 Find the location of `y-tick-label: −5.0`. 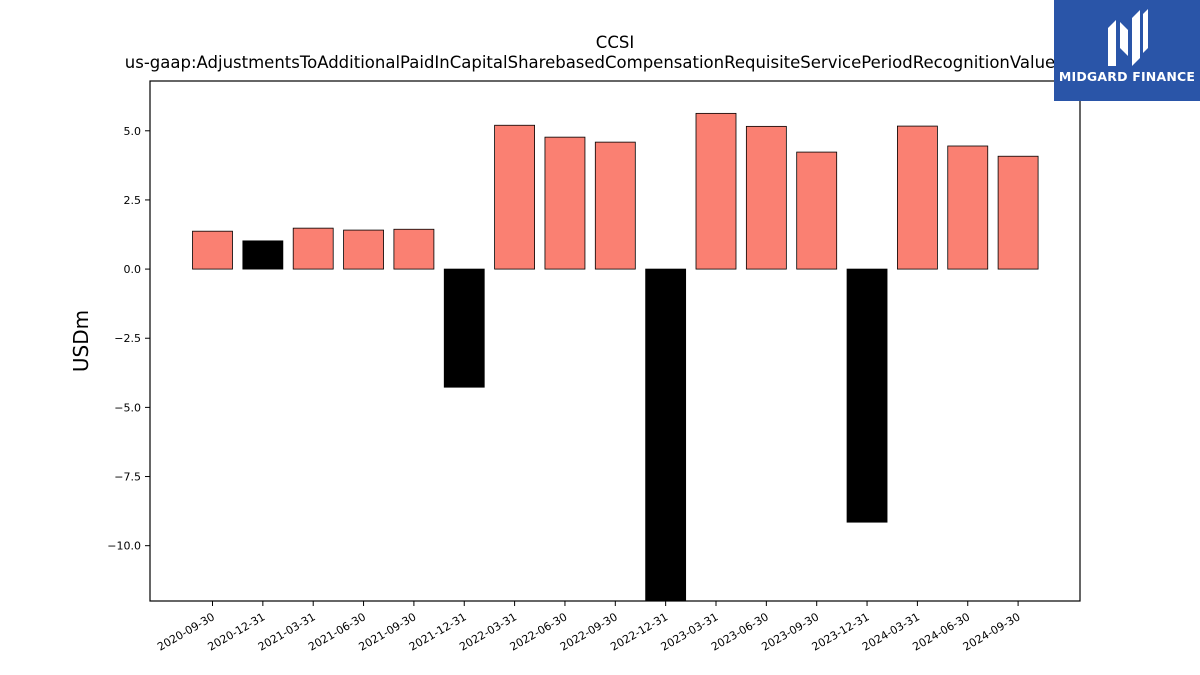

y-tick-label: −5.0 is located at coordinates (127, 407).